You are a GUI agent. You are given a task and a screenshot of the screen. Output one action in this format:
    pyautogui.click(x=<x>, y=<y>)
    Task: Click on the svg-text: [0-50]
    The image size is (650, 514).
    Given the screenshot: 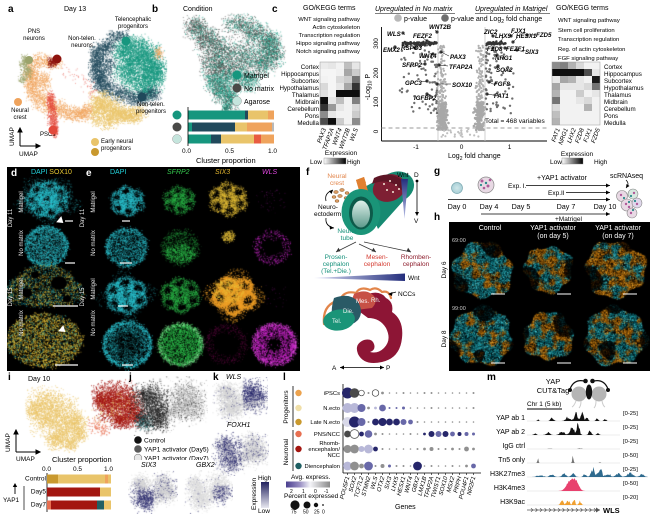 What is the action you would take?
    pyautogui.click(x=630, y=456)
    